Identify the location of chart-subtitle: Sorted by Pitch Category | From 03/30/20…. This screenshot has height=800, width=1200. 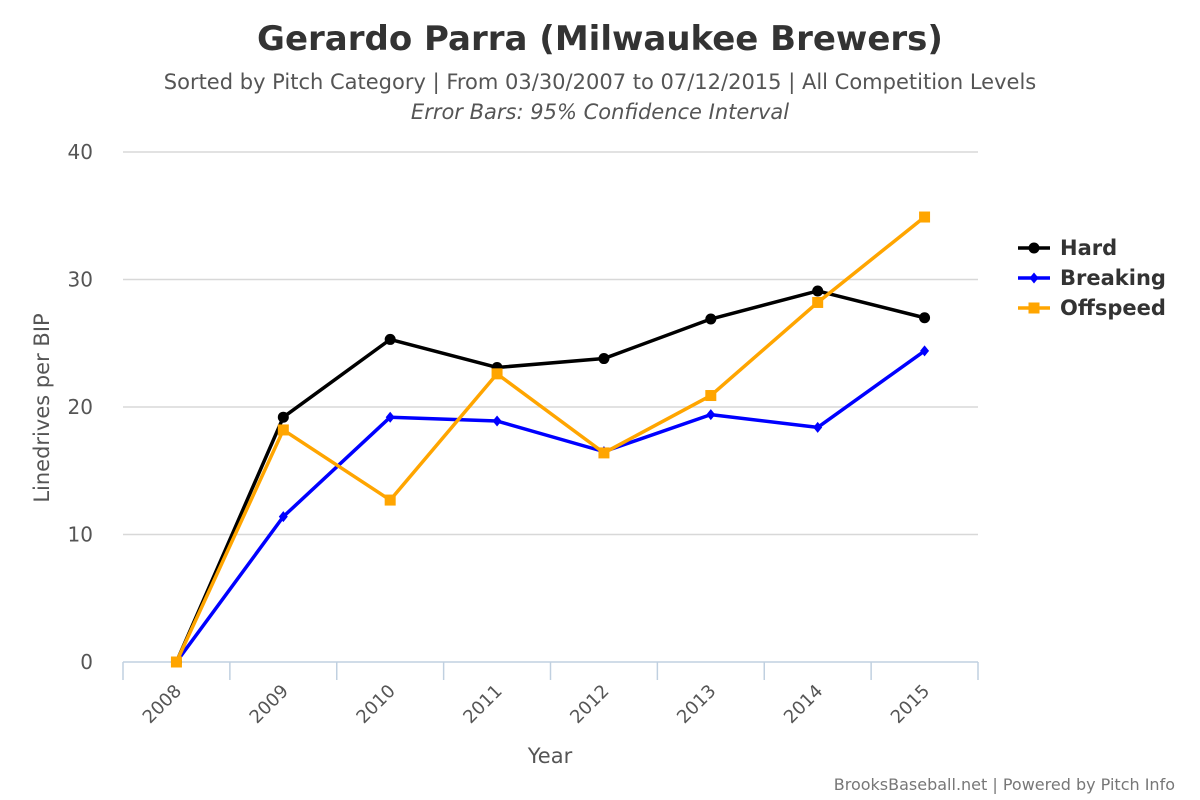
(600, 82).